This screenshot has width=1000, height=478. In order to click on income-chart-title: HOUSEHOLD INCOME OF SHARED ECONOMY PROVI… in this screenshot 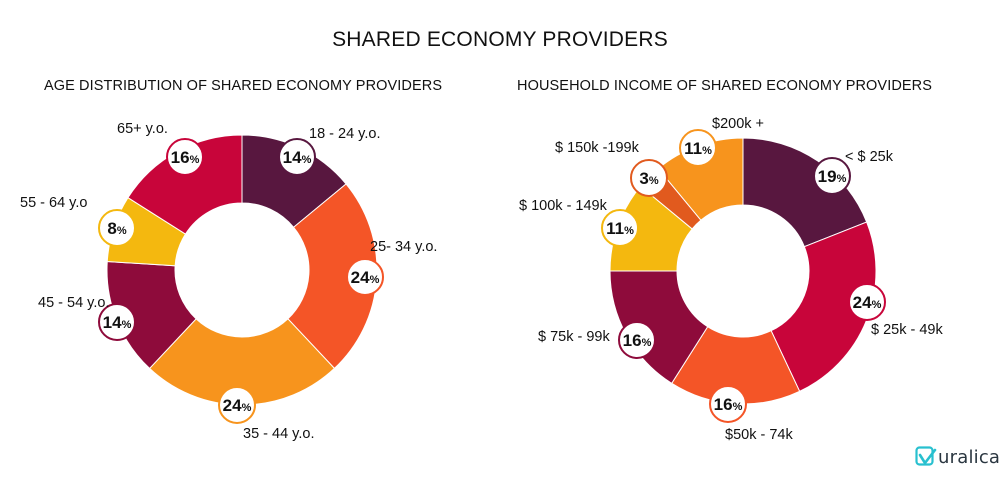, I will do `click(725, 86)`.